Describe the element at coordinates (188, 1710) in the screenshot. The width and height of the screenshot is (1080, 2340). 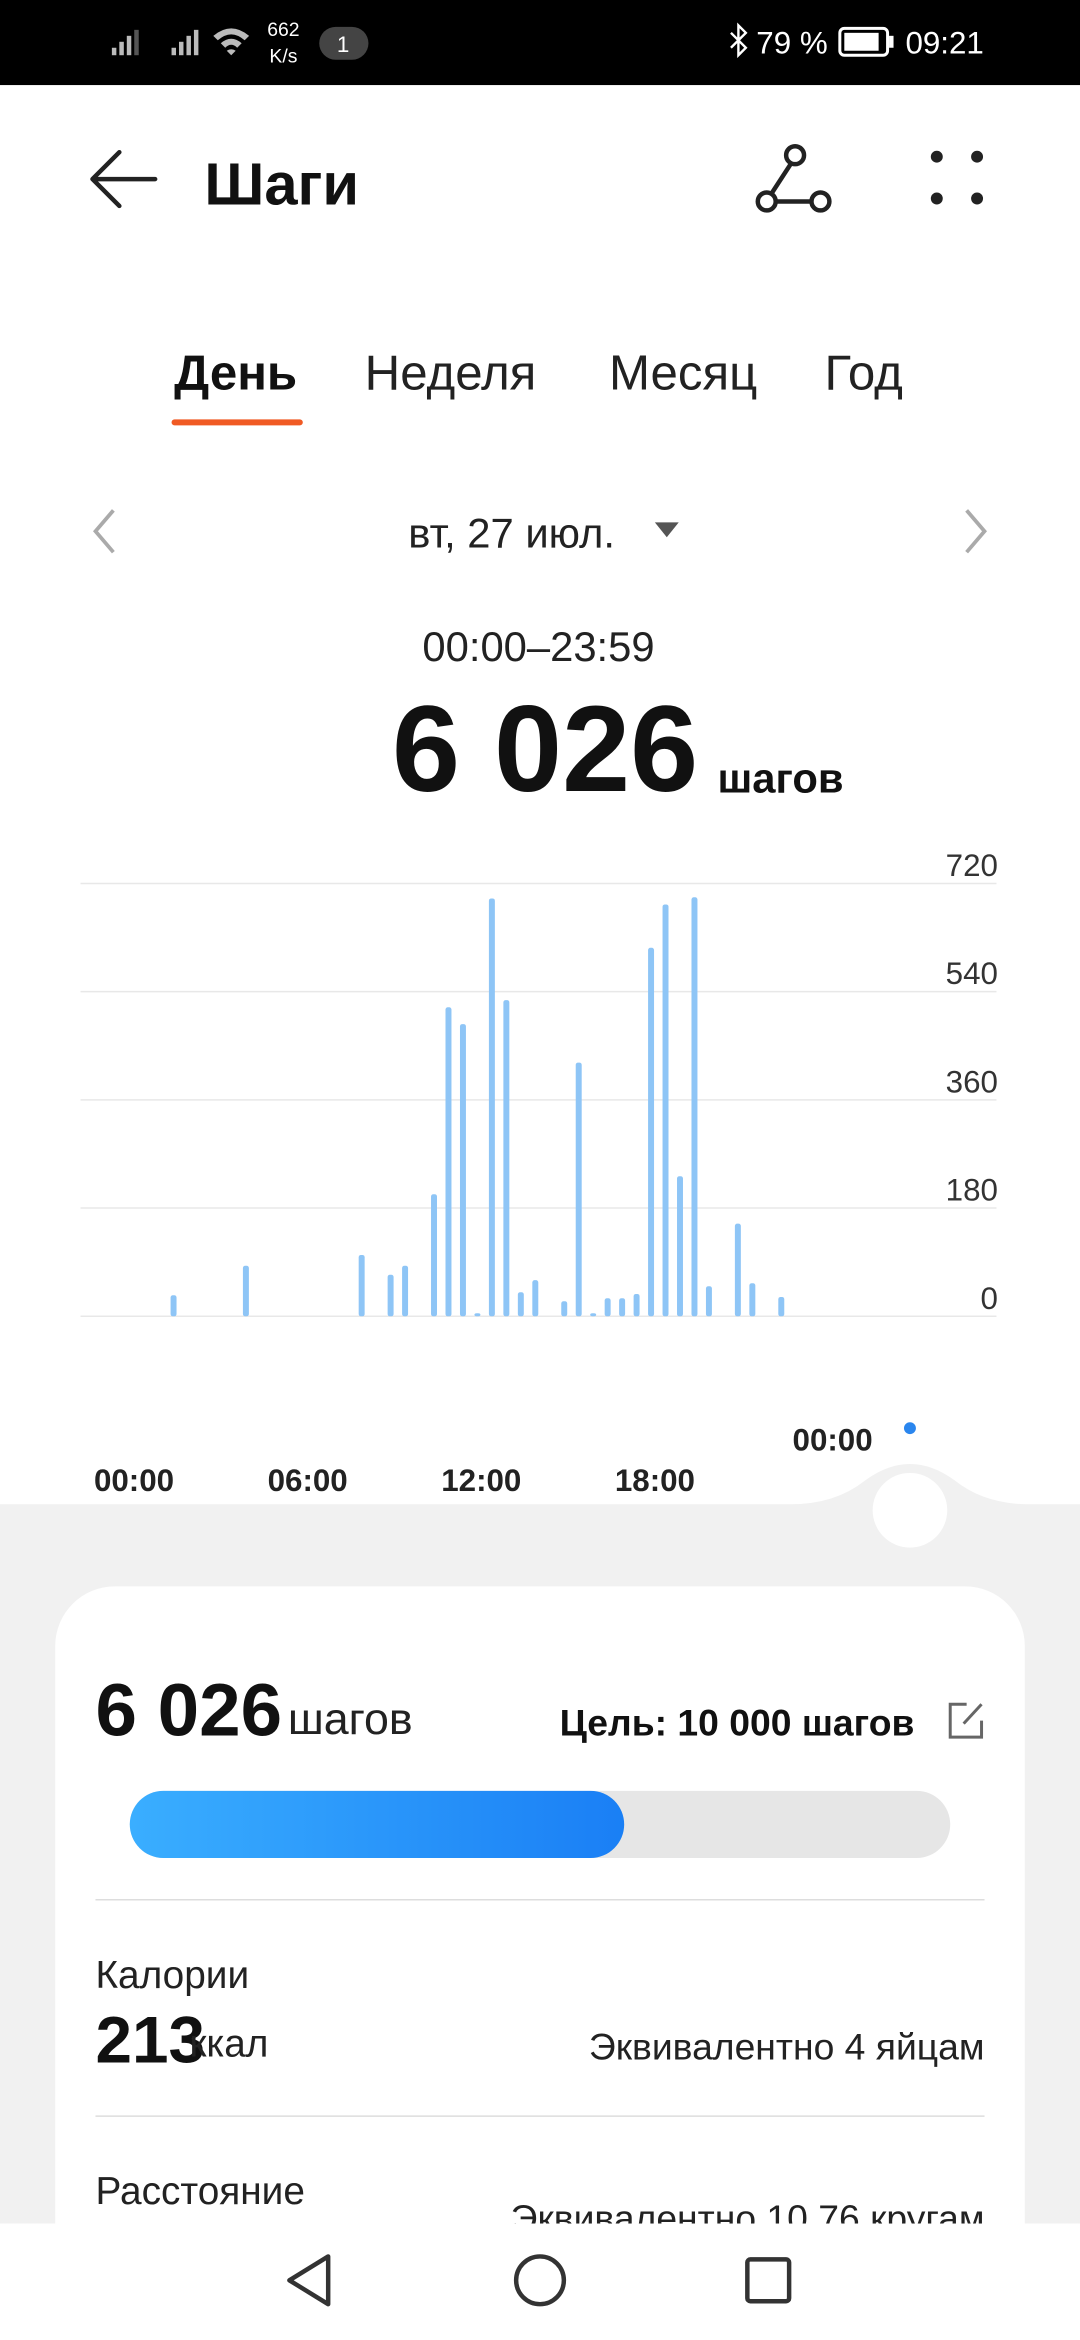
I see `steps-value: 6 026` at that location.